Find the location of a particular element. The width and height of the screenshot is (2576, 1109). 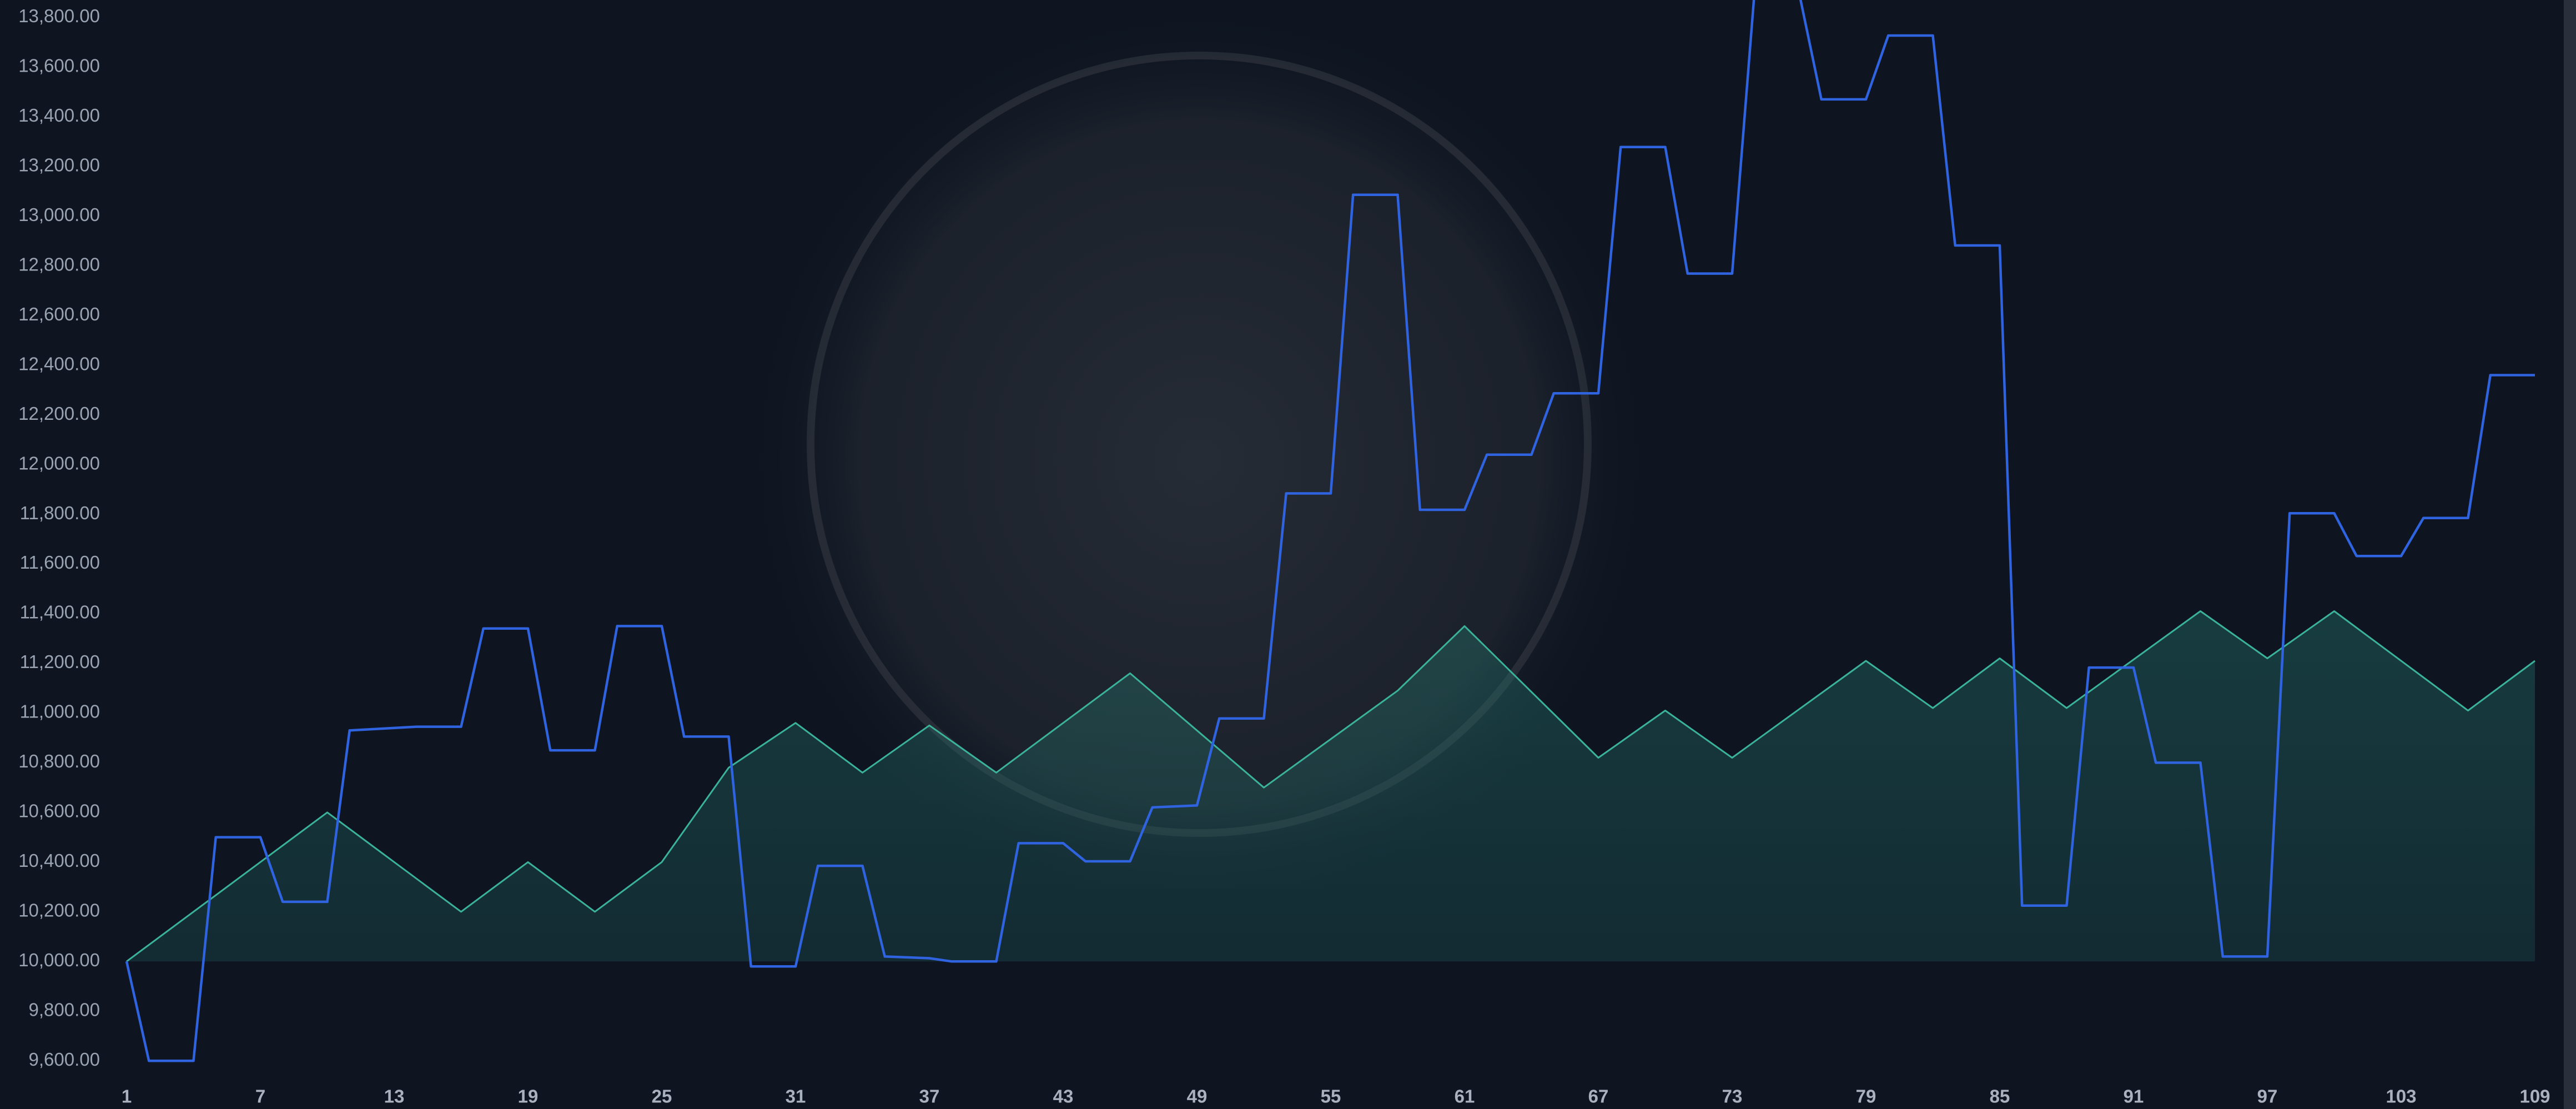

y-tick-label: 13,800.00 is located at coordinates (59, 16).